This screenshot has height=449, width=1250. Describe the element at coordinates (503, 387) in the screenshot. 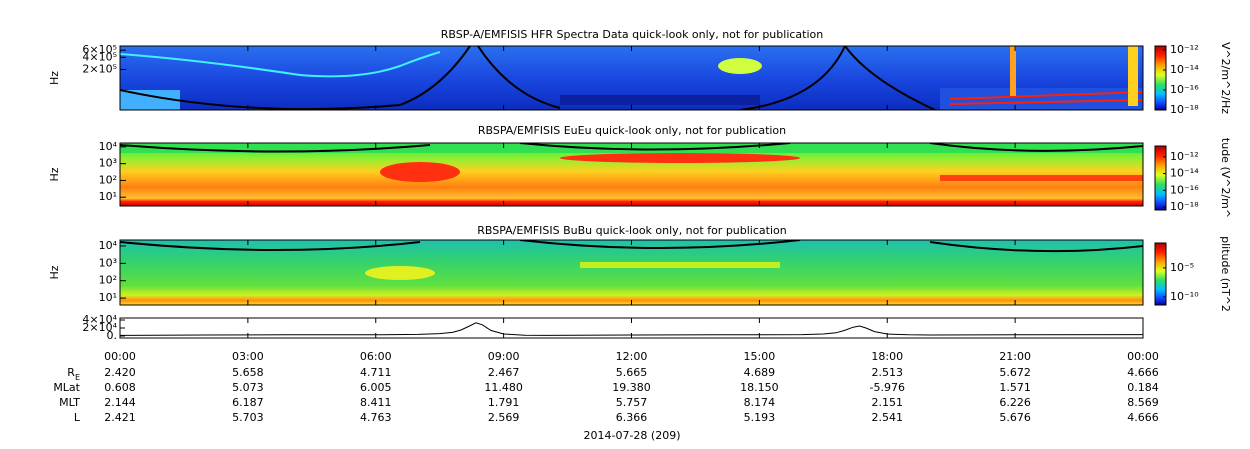

I see `ephemeris-value: 11.480` at that location.